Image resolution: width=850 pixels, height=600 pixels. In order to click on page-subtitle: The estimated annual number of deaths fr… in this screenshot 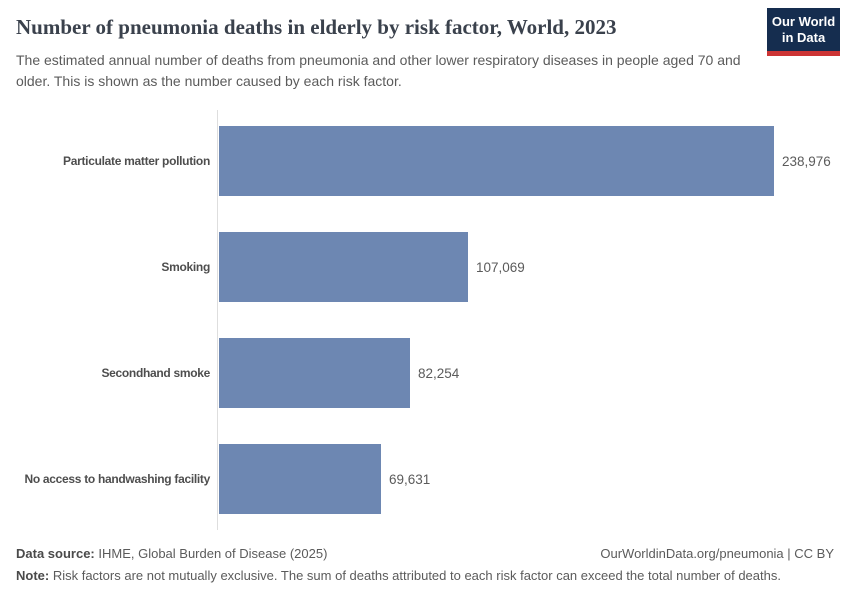, I will do `click(378, 70)`.